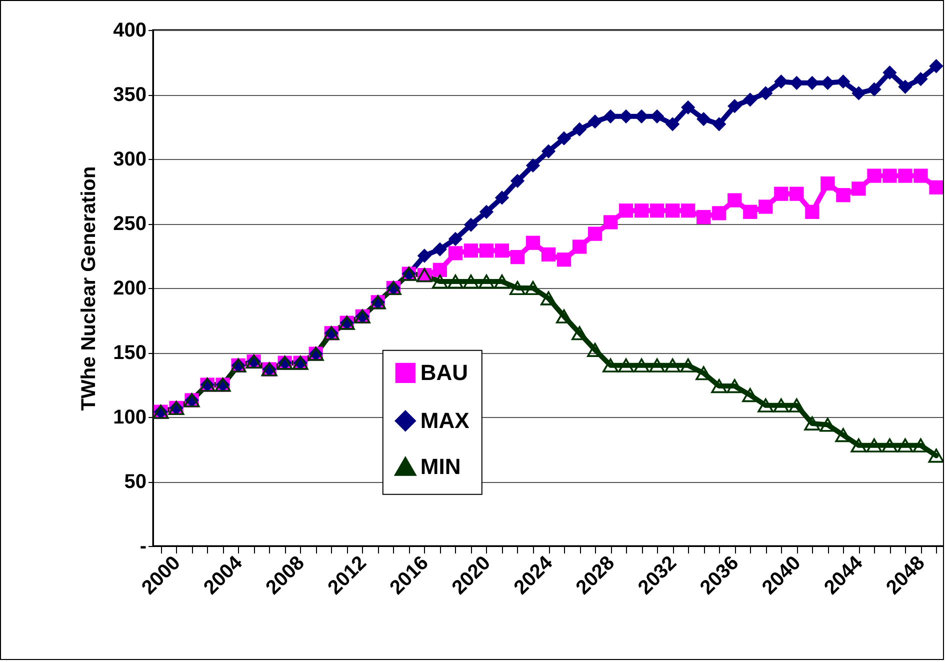 This screenshot has width=946, height=662. What do you see at coordinates (129, 31) in the screenshot?
I see `y-tick-label: 400` at bounding box center [129, 31].